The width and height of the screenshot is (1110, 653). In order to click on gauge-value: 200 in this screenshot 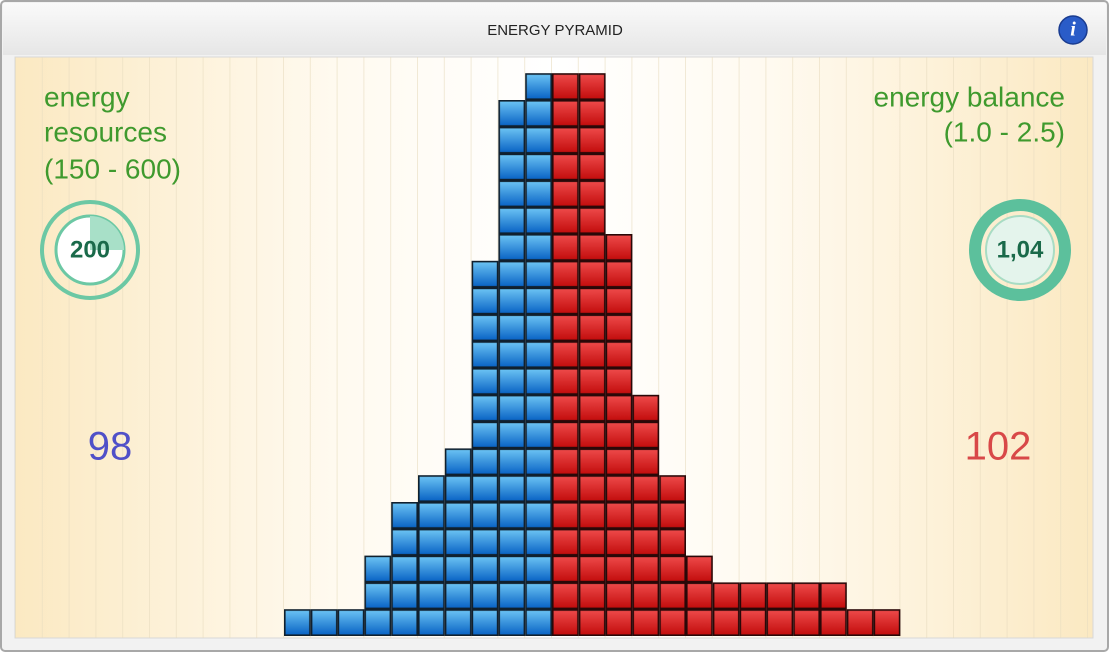, I will do `click(90, 249)`.